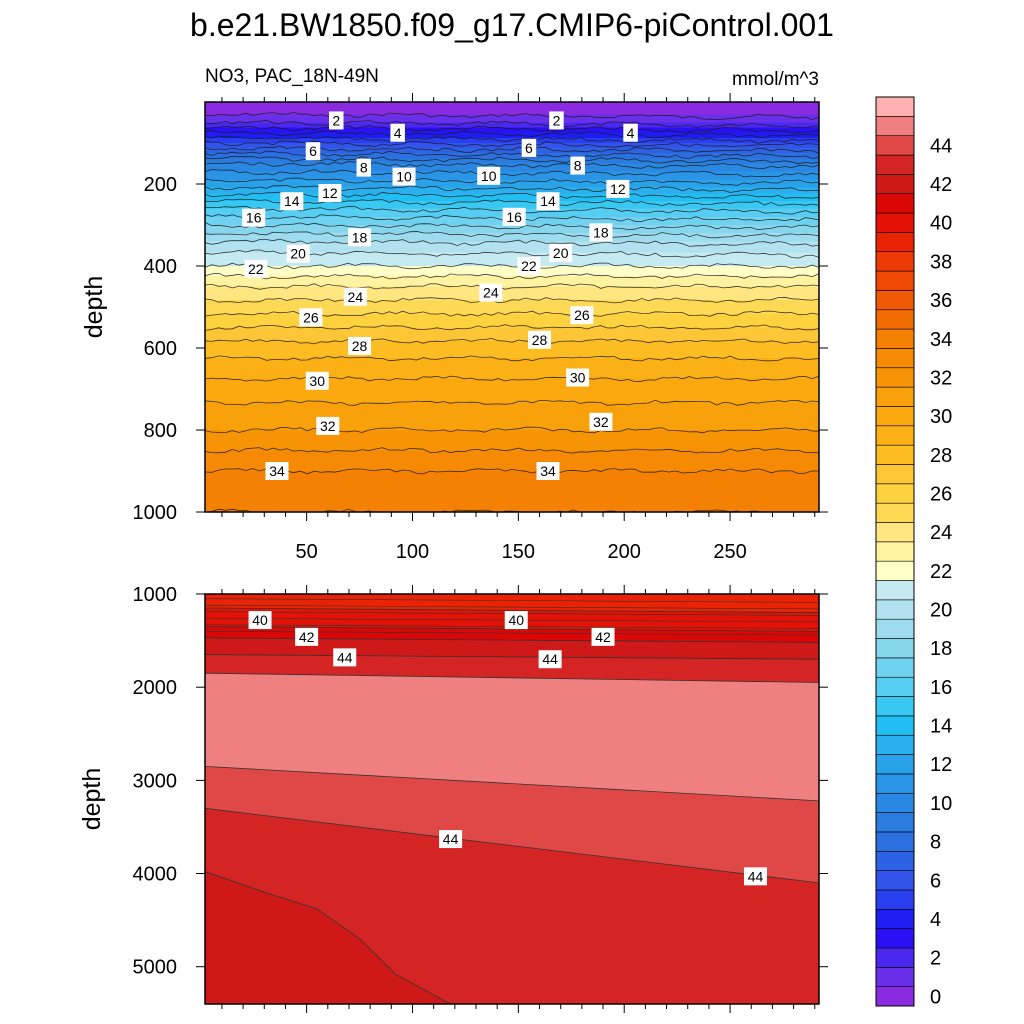  I want to click on upper-contour-label-24-text: 26, so click(311, 317).